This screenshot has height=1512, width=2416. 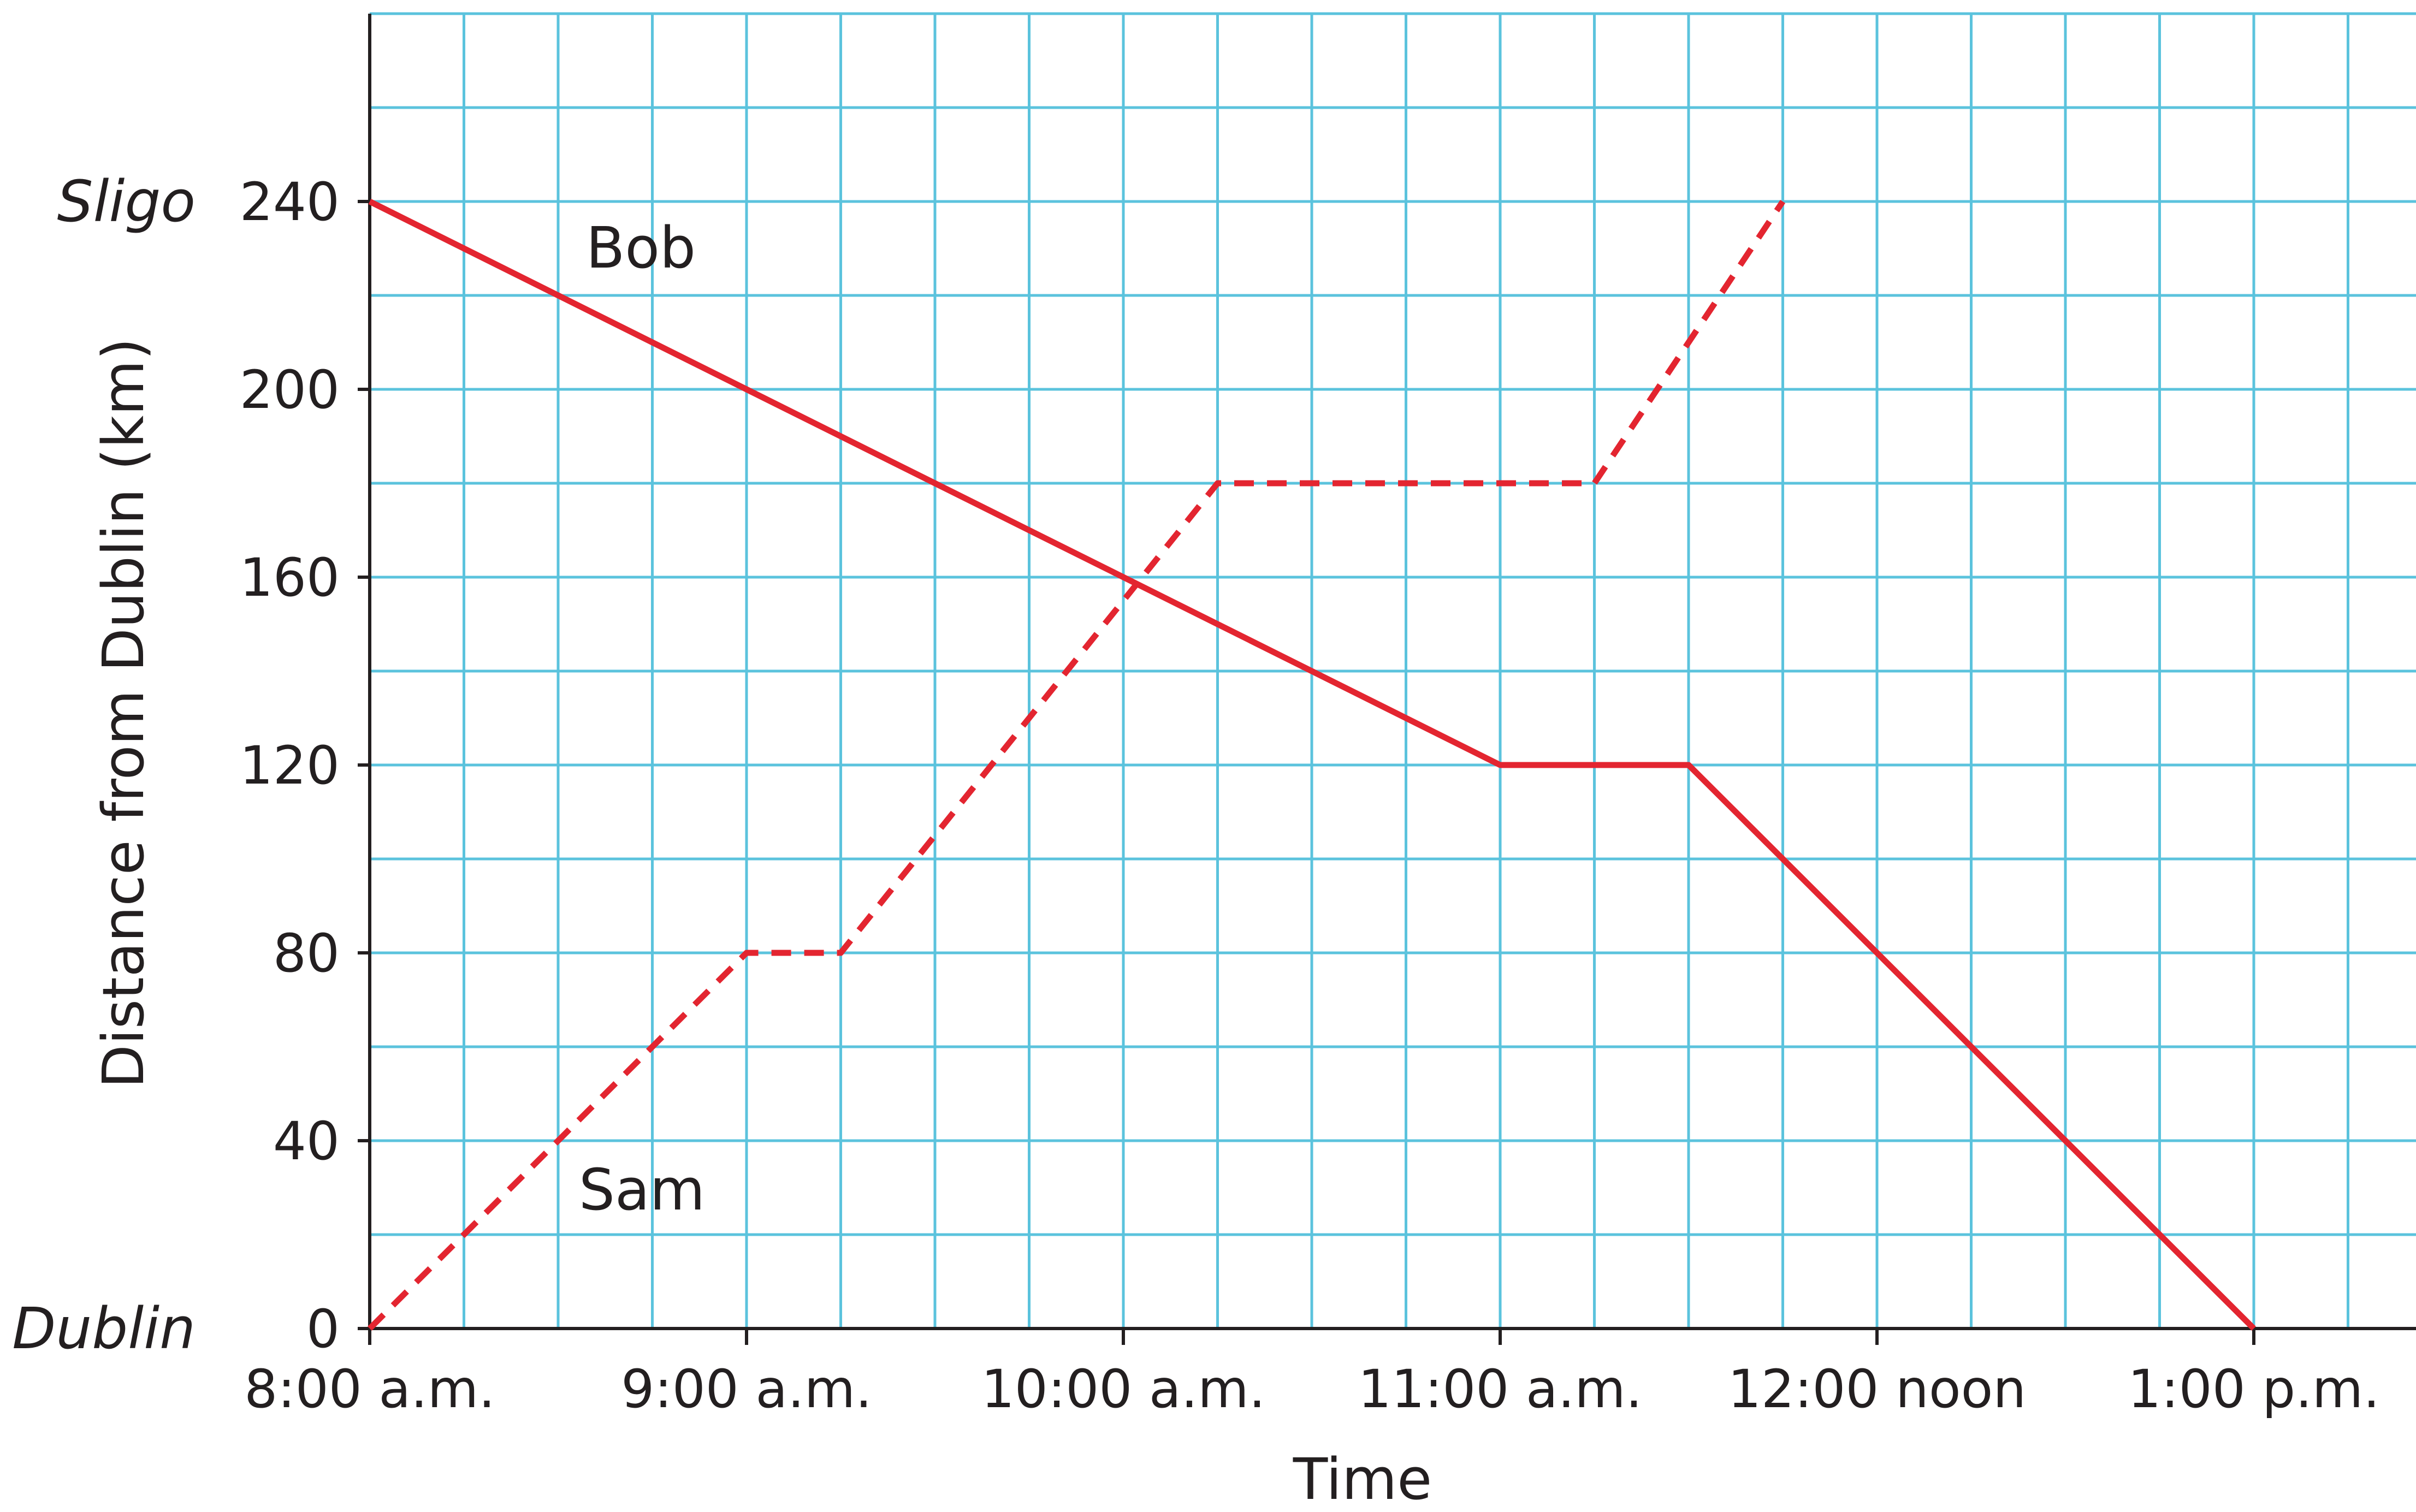 I want to click on place-label: Sligo, so click(x=127, y=201).